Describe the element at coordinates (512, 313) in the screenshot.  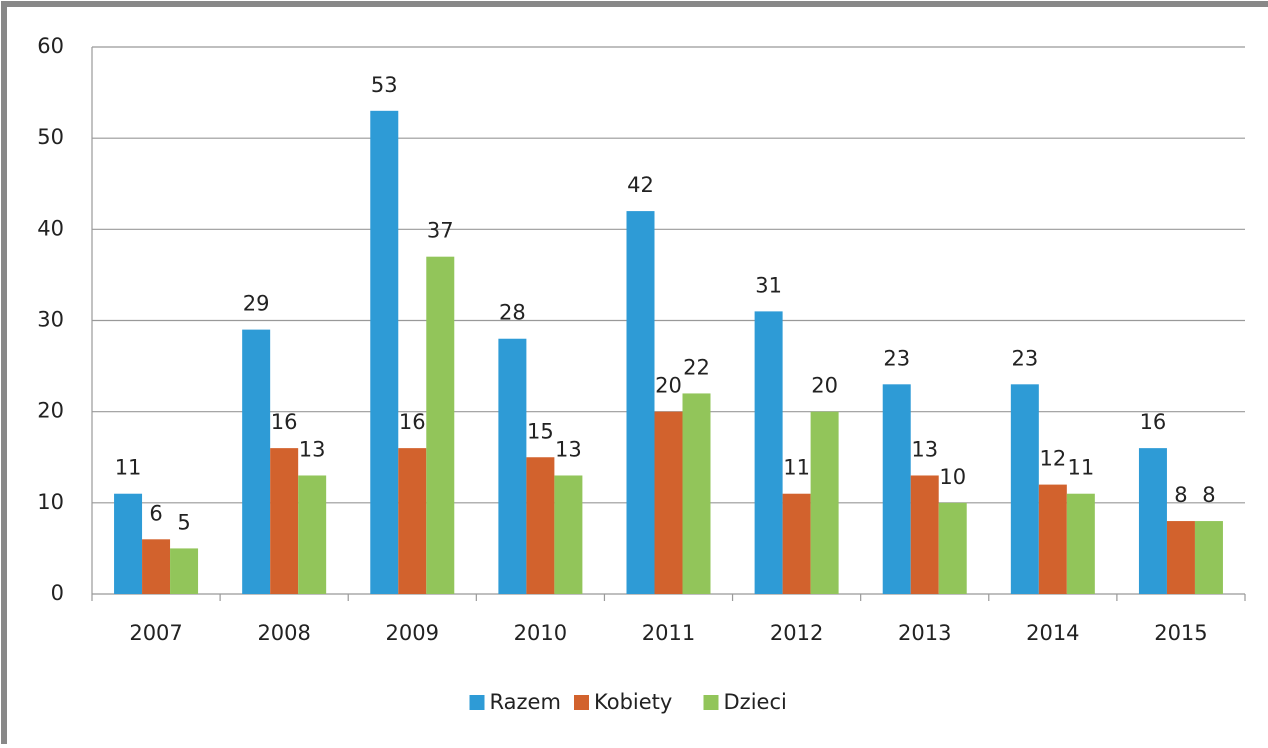
I see `data-label: 28` at that location.